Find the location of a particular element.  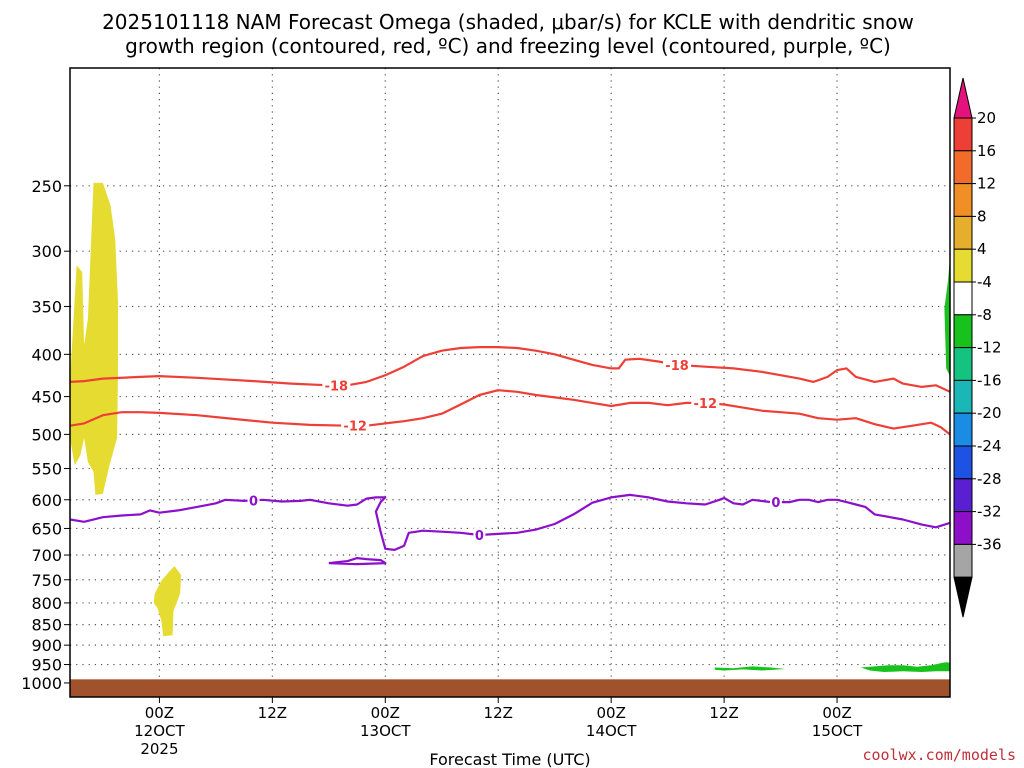

y-tick-label: 450 is located at coordinates (46, 397).